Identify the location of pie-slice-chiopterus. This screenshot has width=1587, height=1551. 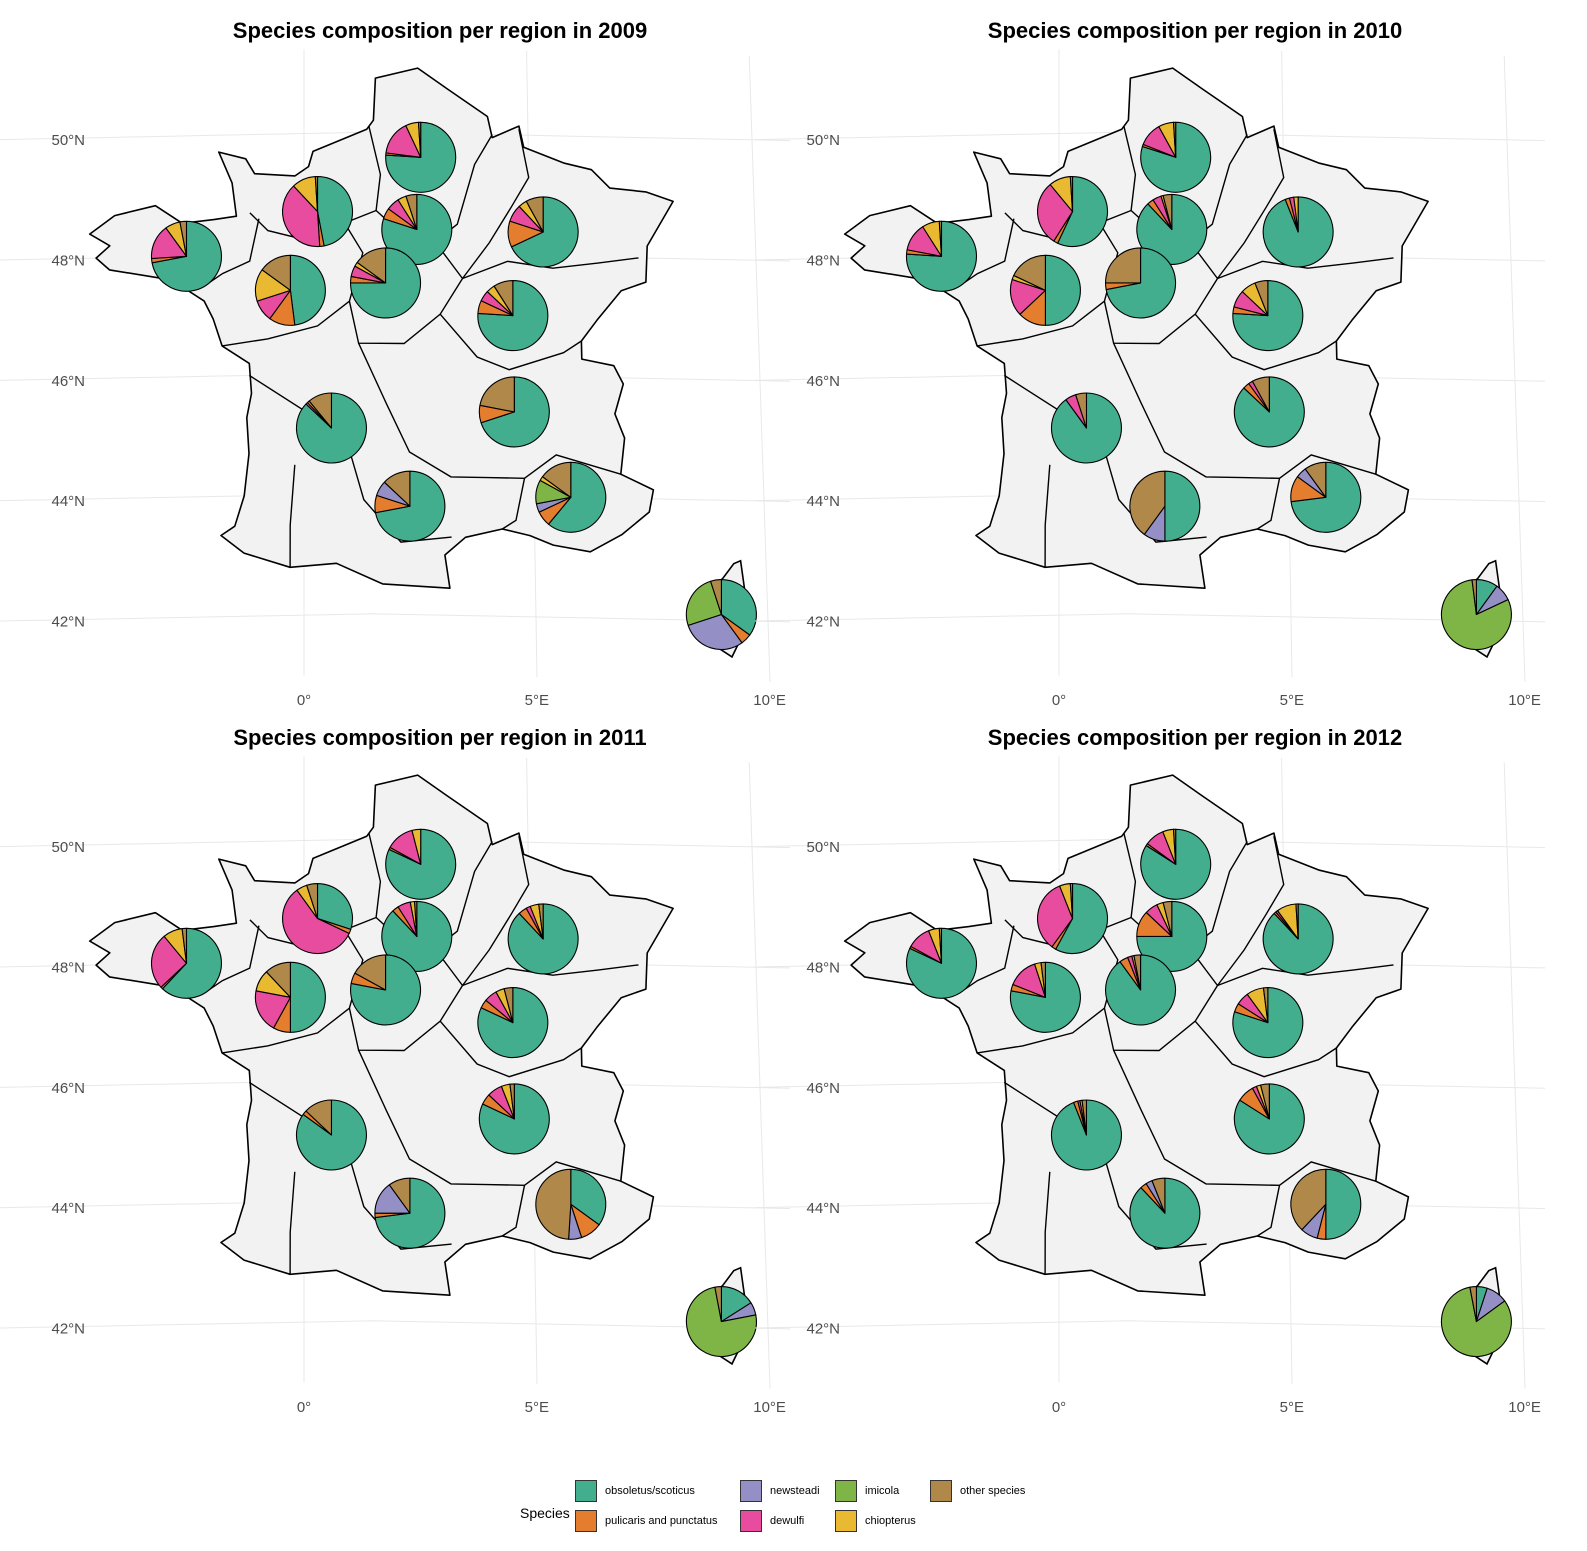
(416, 846).